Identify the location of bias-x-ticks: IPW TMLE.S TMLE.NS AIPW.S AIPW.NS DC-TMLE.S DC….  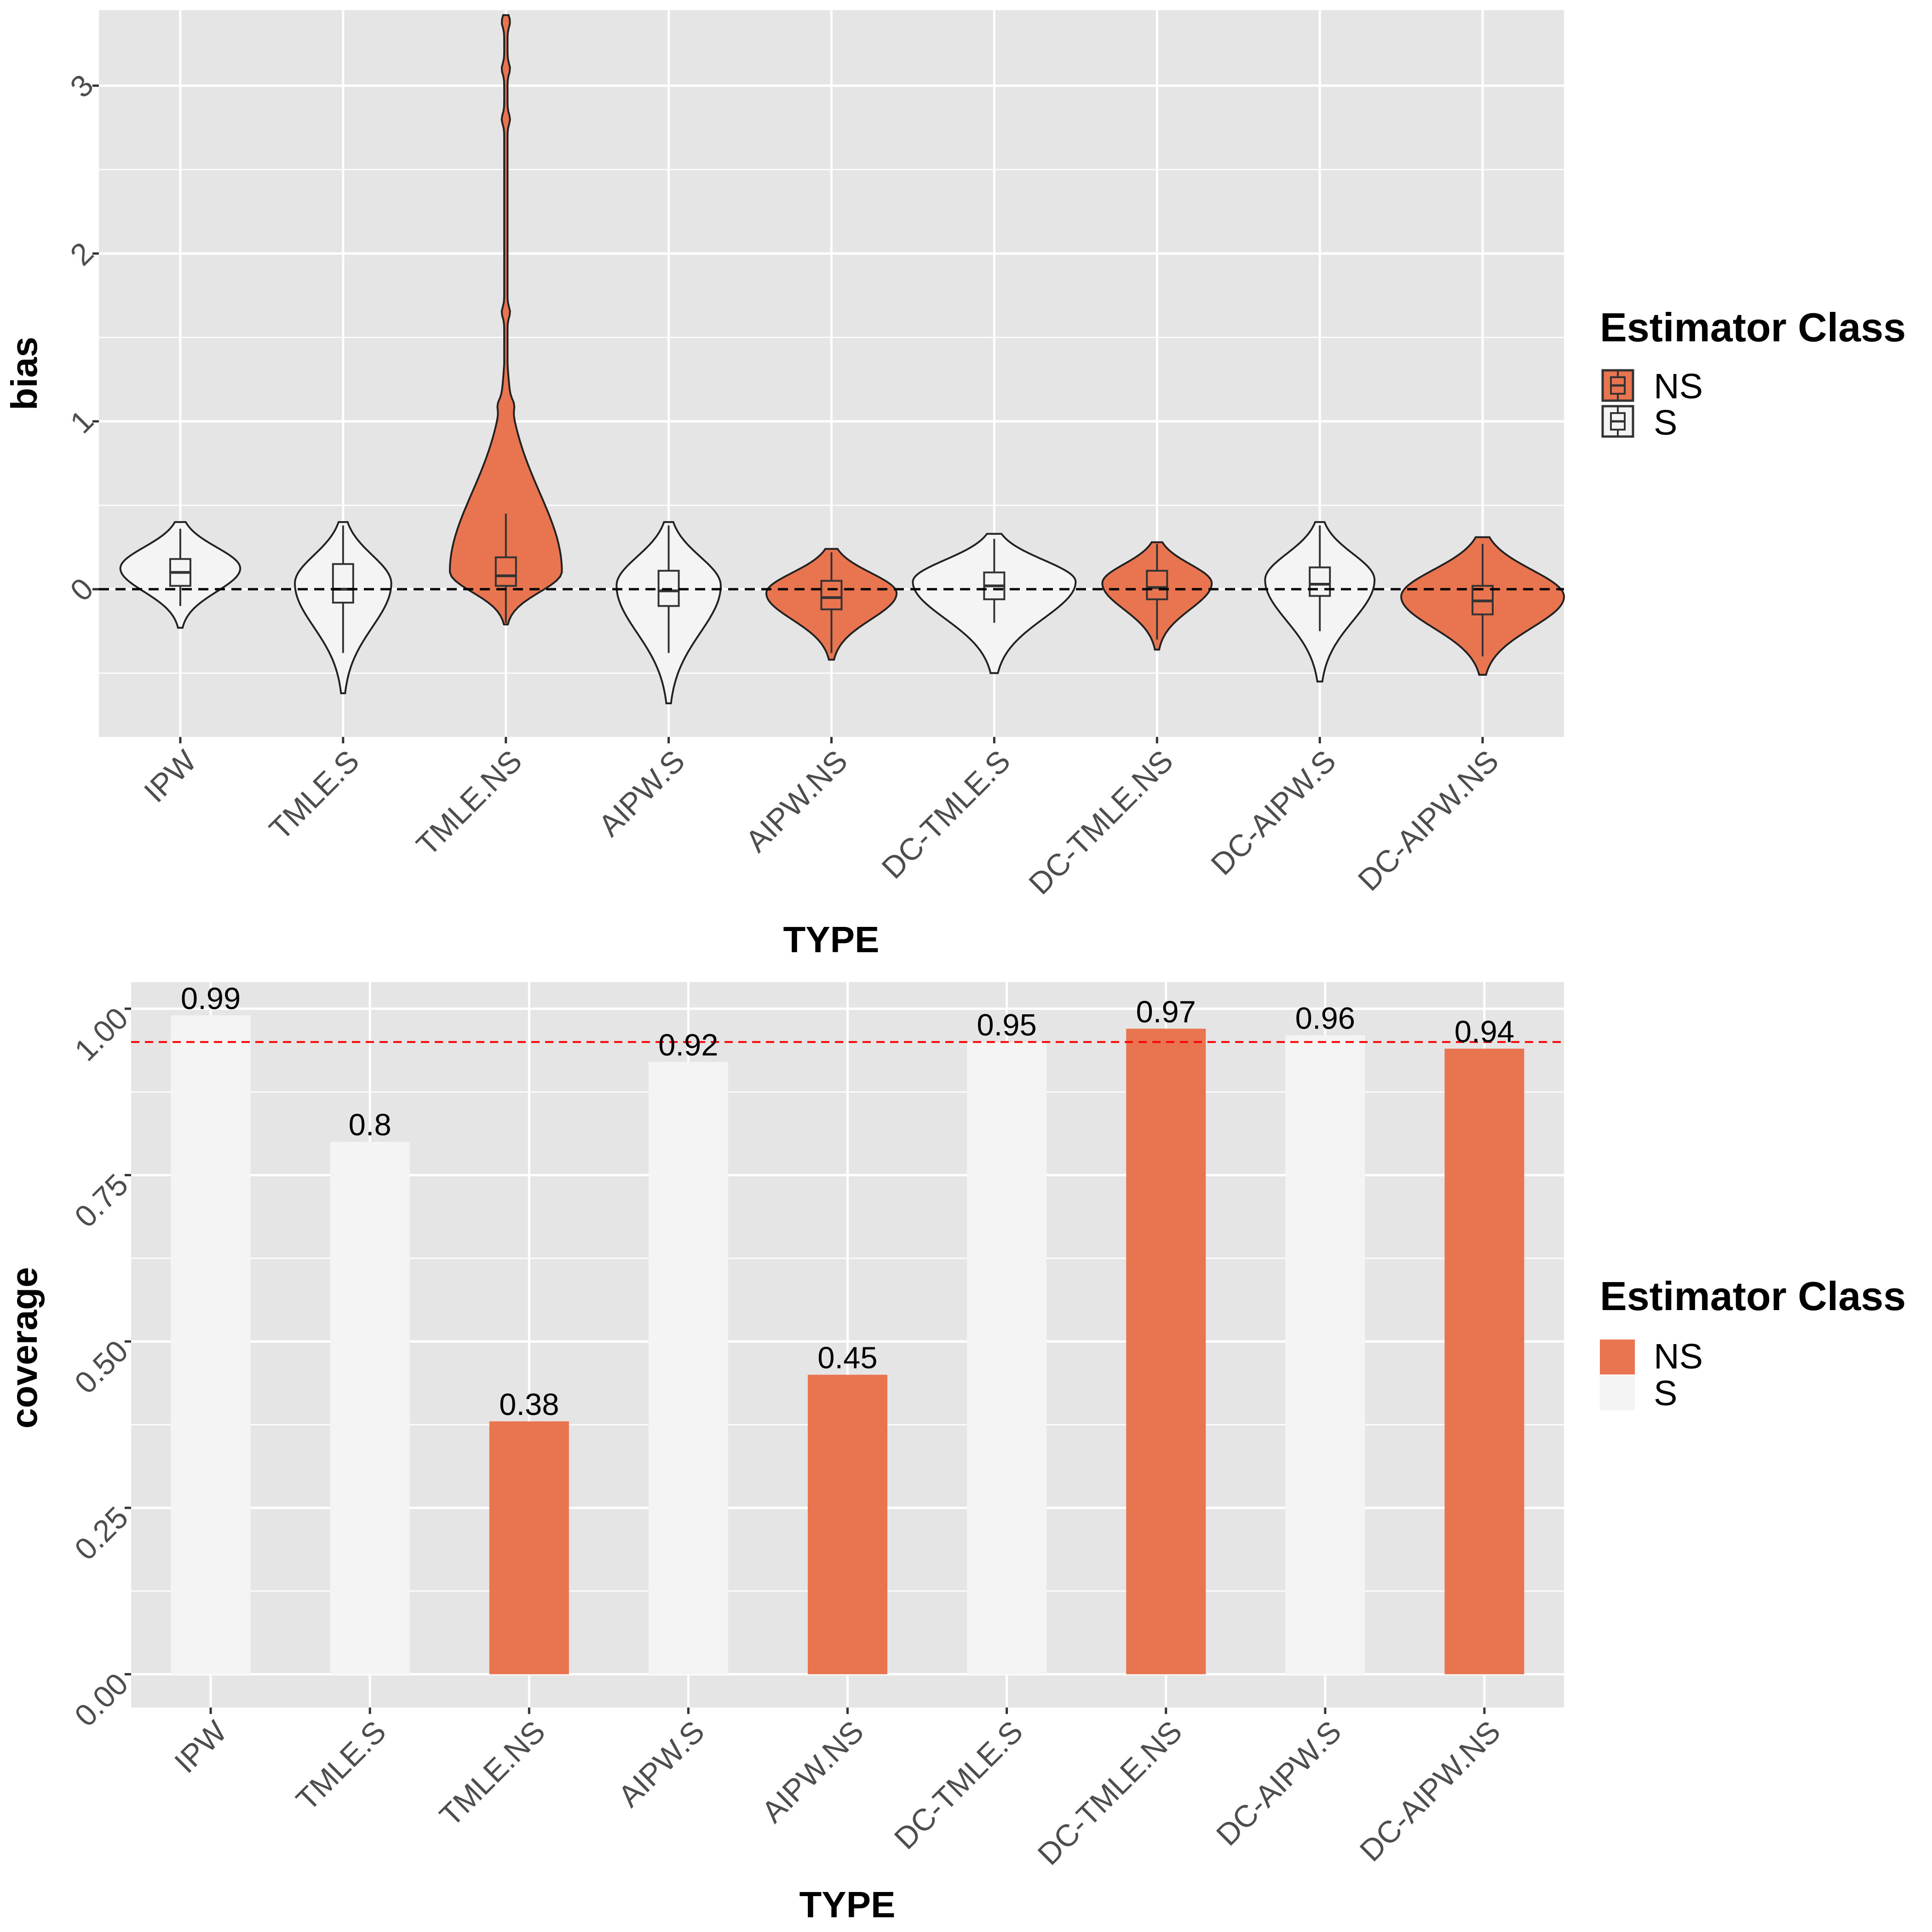
(822, 819).